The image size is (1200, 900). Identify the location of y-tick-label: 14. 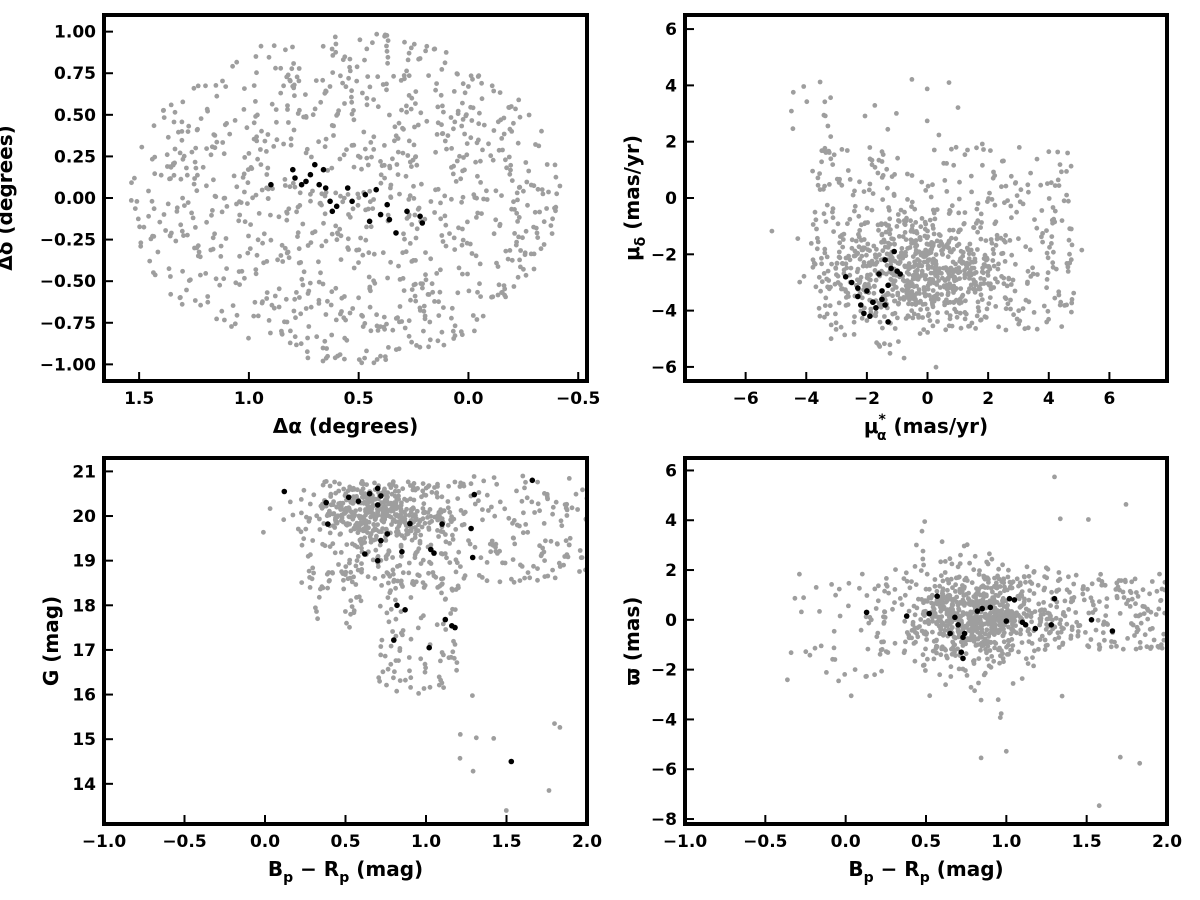
(84, 785).